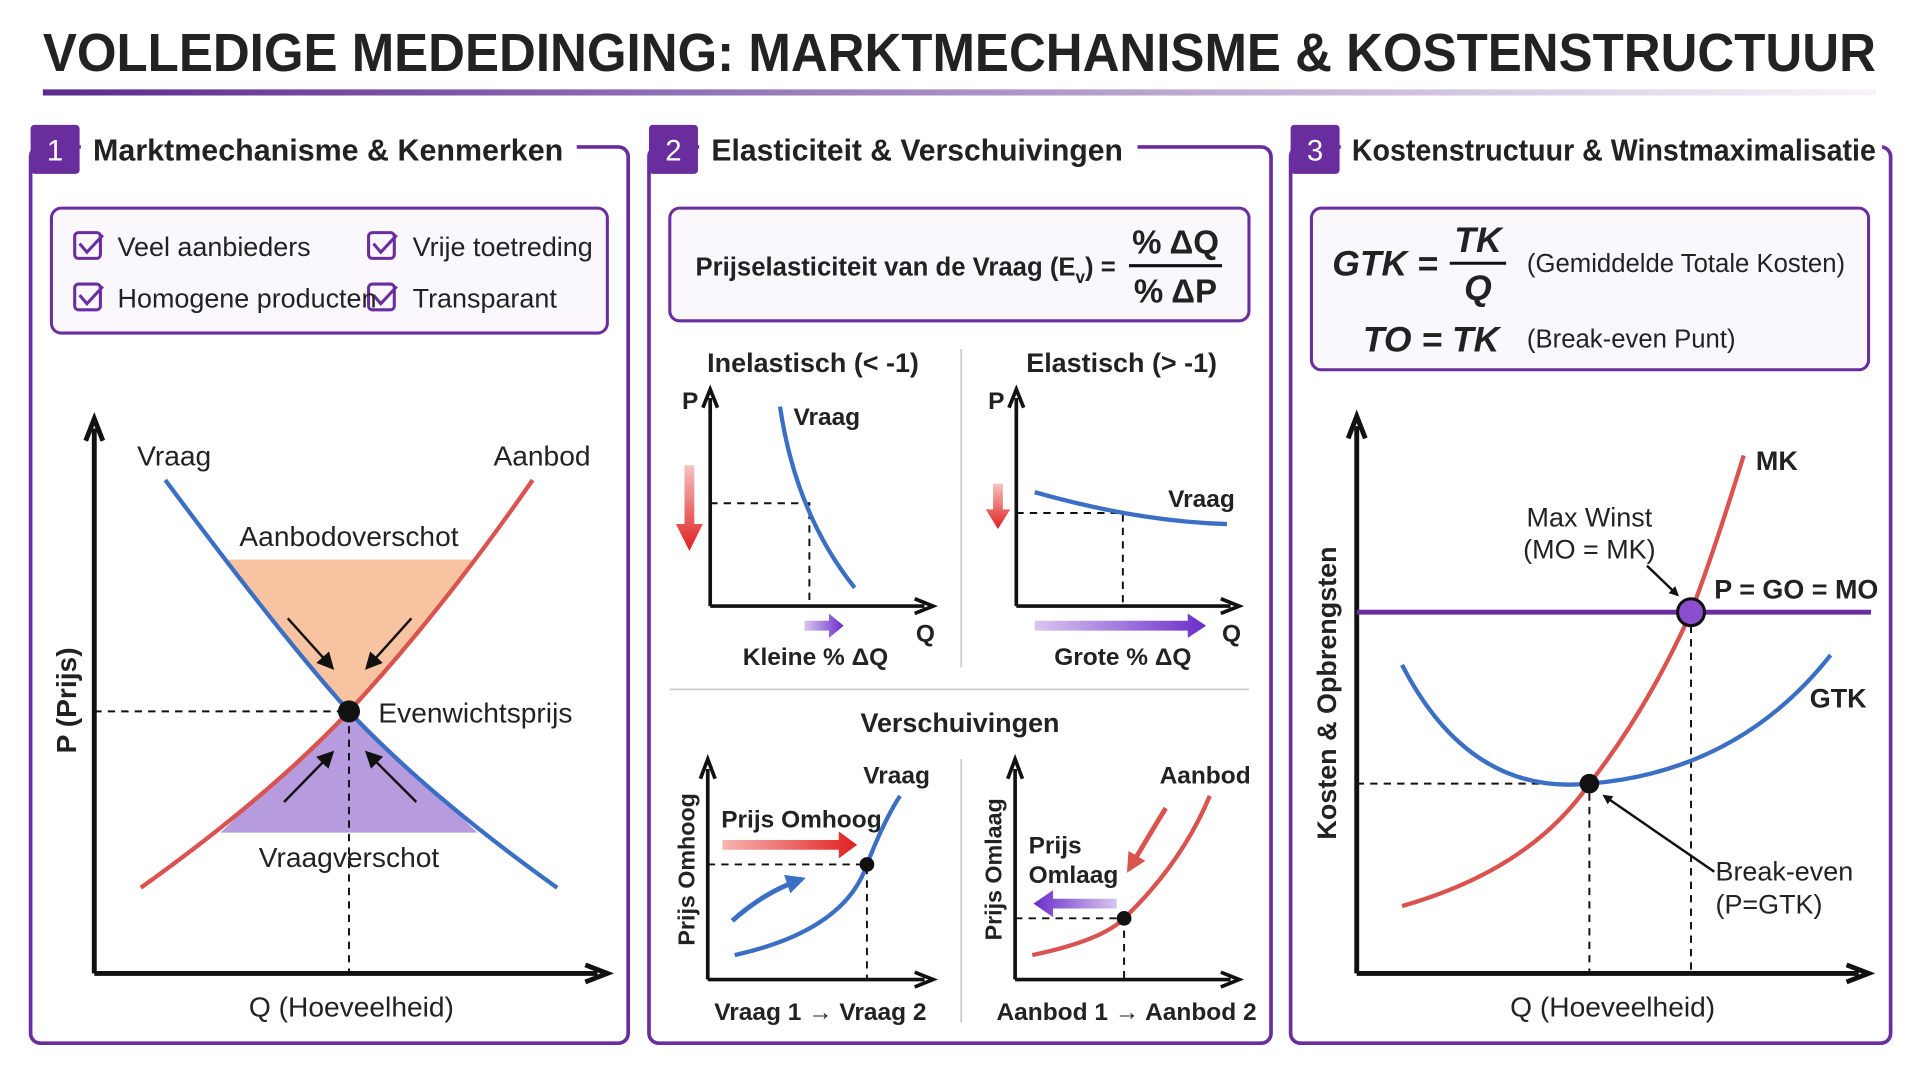 The width and height of the screenshot is (1920, 1072). I want to click on annotation: (MO = MK), so click(1589, 549).